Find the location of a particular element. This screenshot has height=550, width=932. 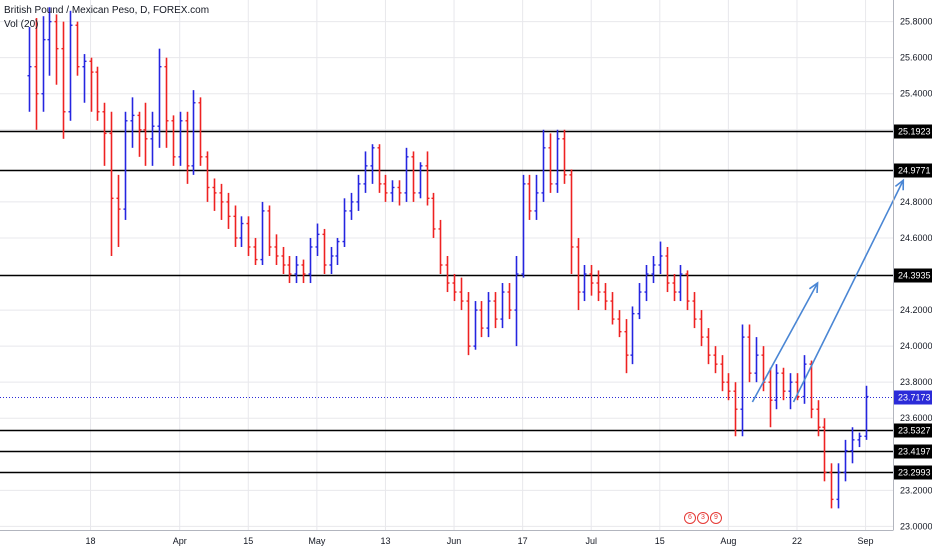

price-tick-label: 23.0000 is located at coordinates (916, 526).